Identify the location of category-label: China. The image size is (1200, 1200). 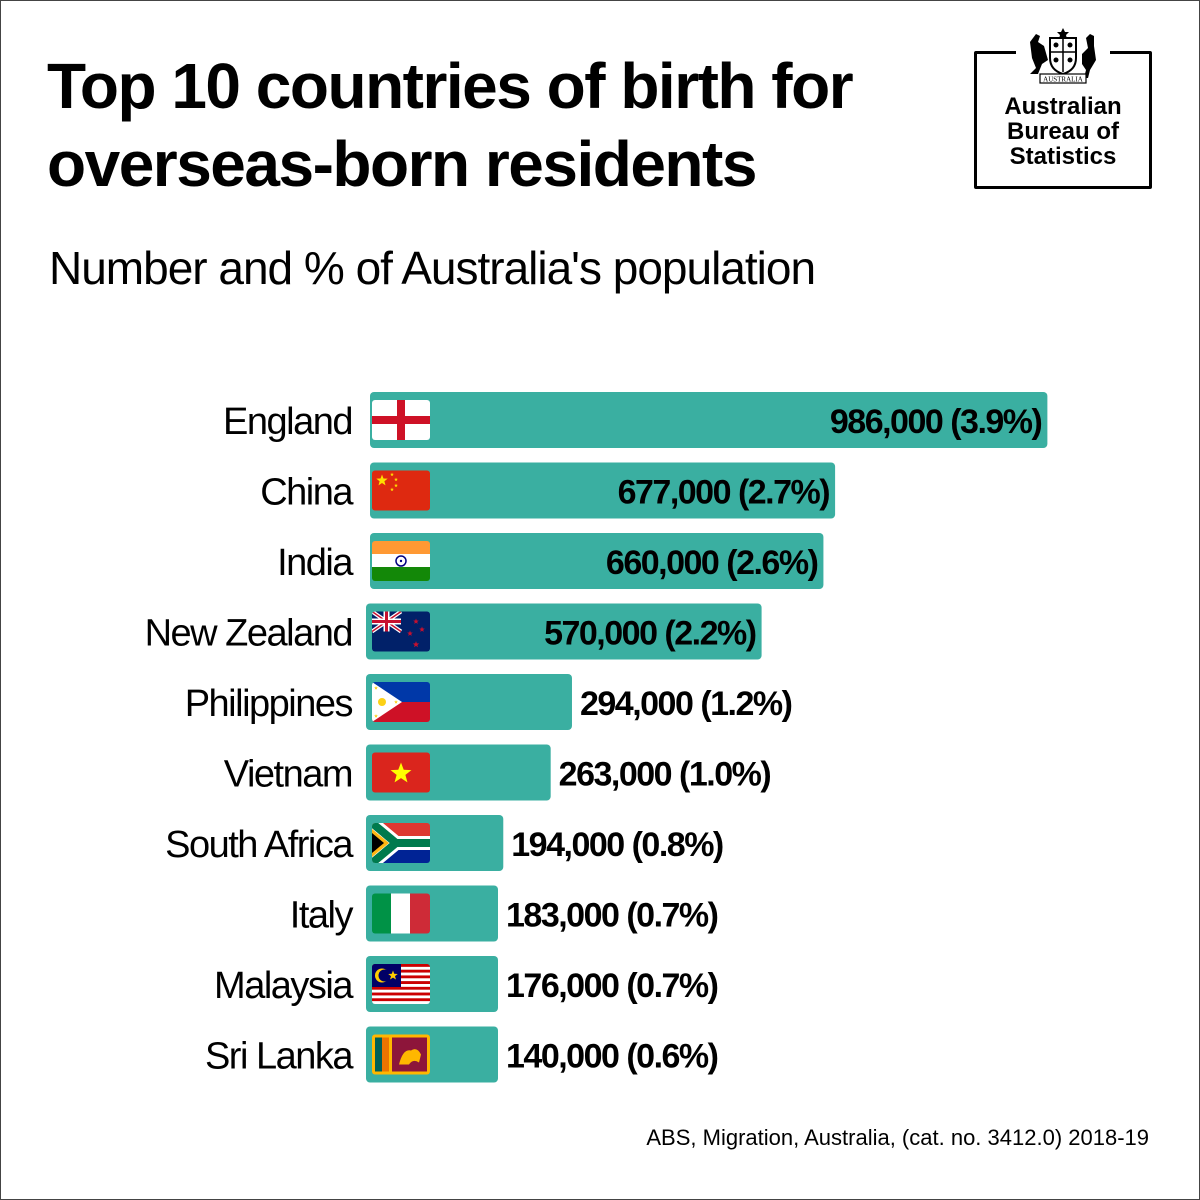
(307, 493).